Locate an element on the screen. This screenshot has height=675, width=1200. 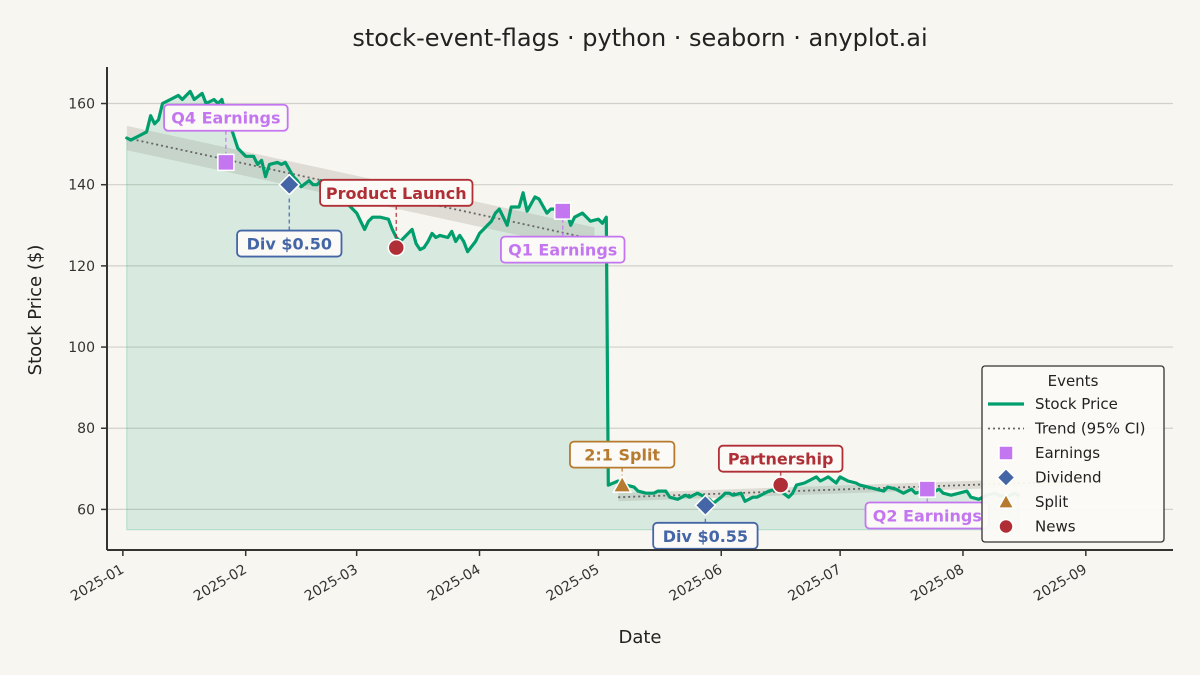
legend-box is located at coordinates (1073, 454).